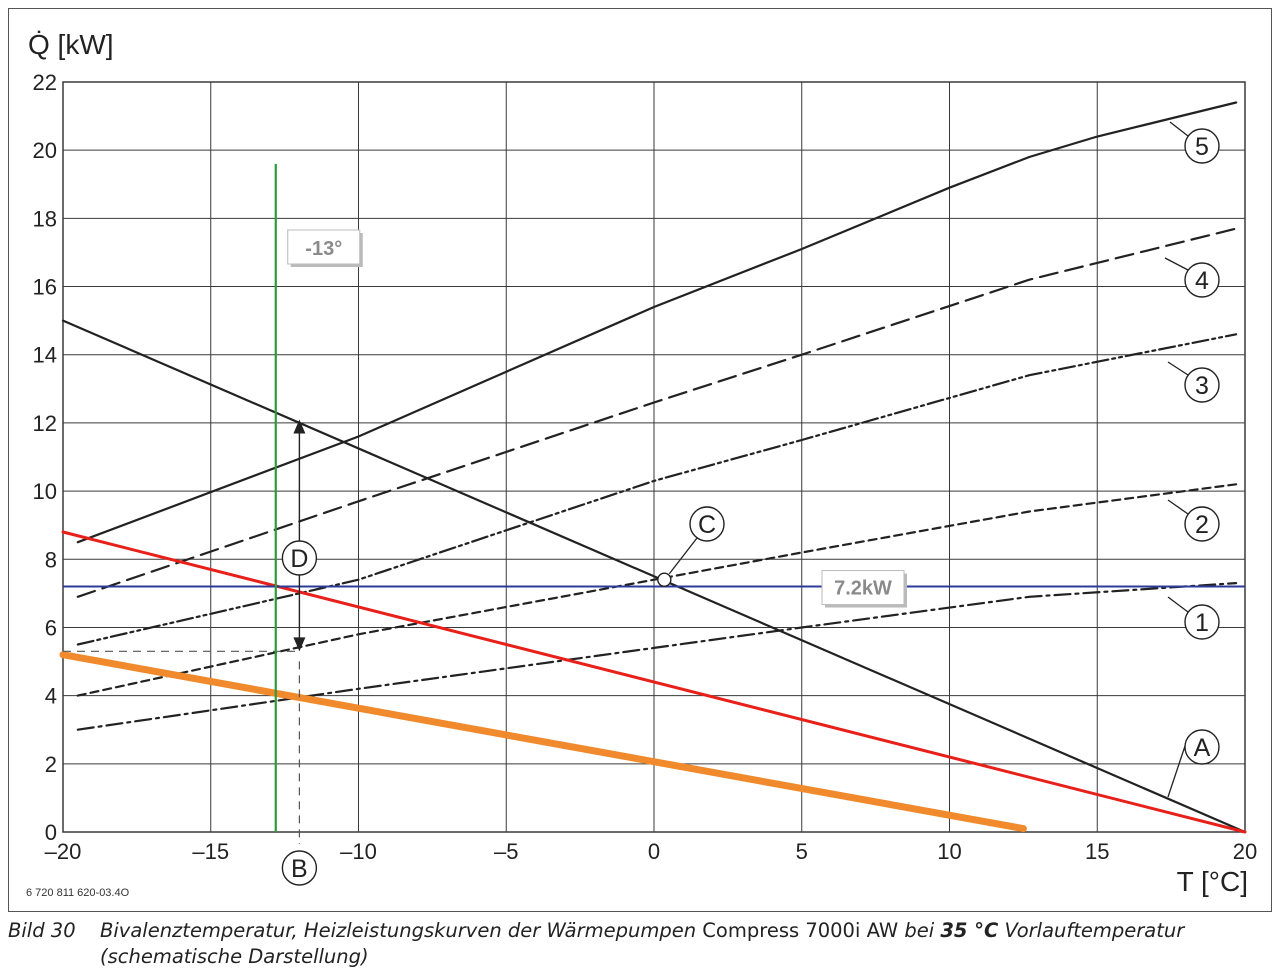 This screenshot has height=977, width=1280. I want to click on y-tick-label: 16, so click(45, 287).